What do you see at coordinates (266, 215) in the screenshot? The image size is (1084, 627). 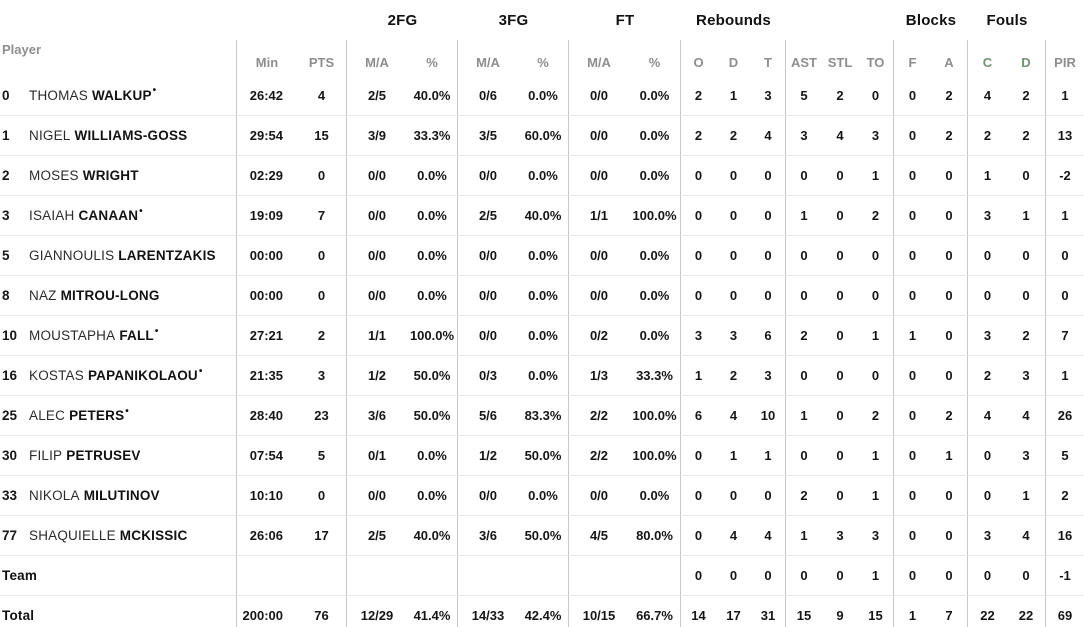 I see `stat-min: 19:09` at bounding box center [266, 215].